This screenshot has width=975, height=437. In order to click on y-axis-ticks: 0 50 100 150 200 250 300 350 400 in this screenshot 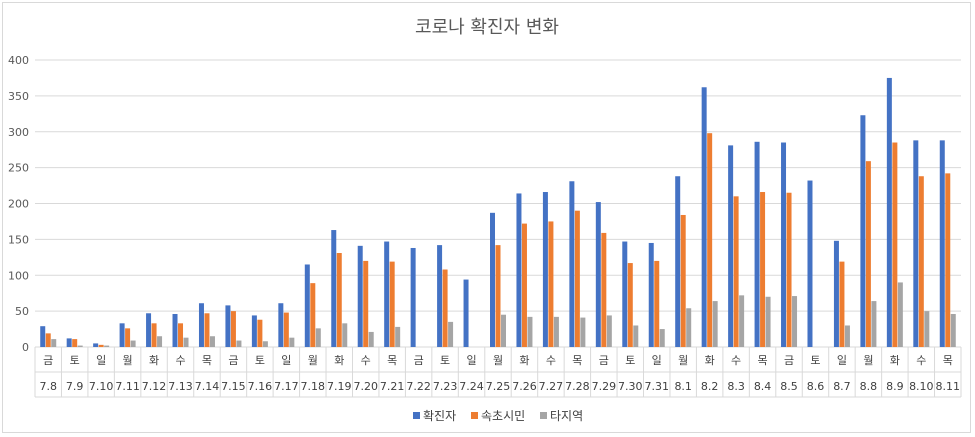, I will do `click(18, 204)`.